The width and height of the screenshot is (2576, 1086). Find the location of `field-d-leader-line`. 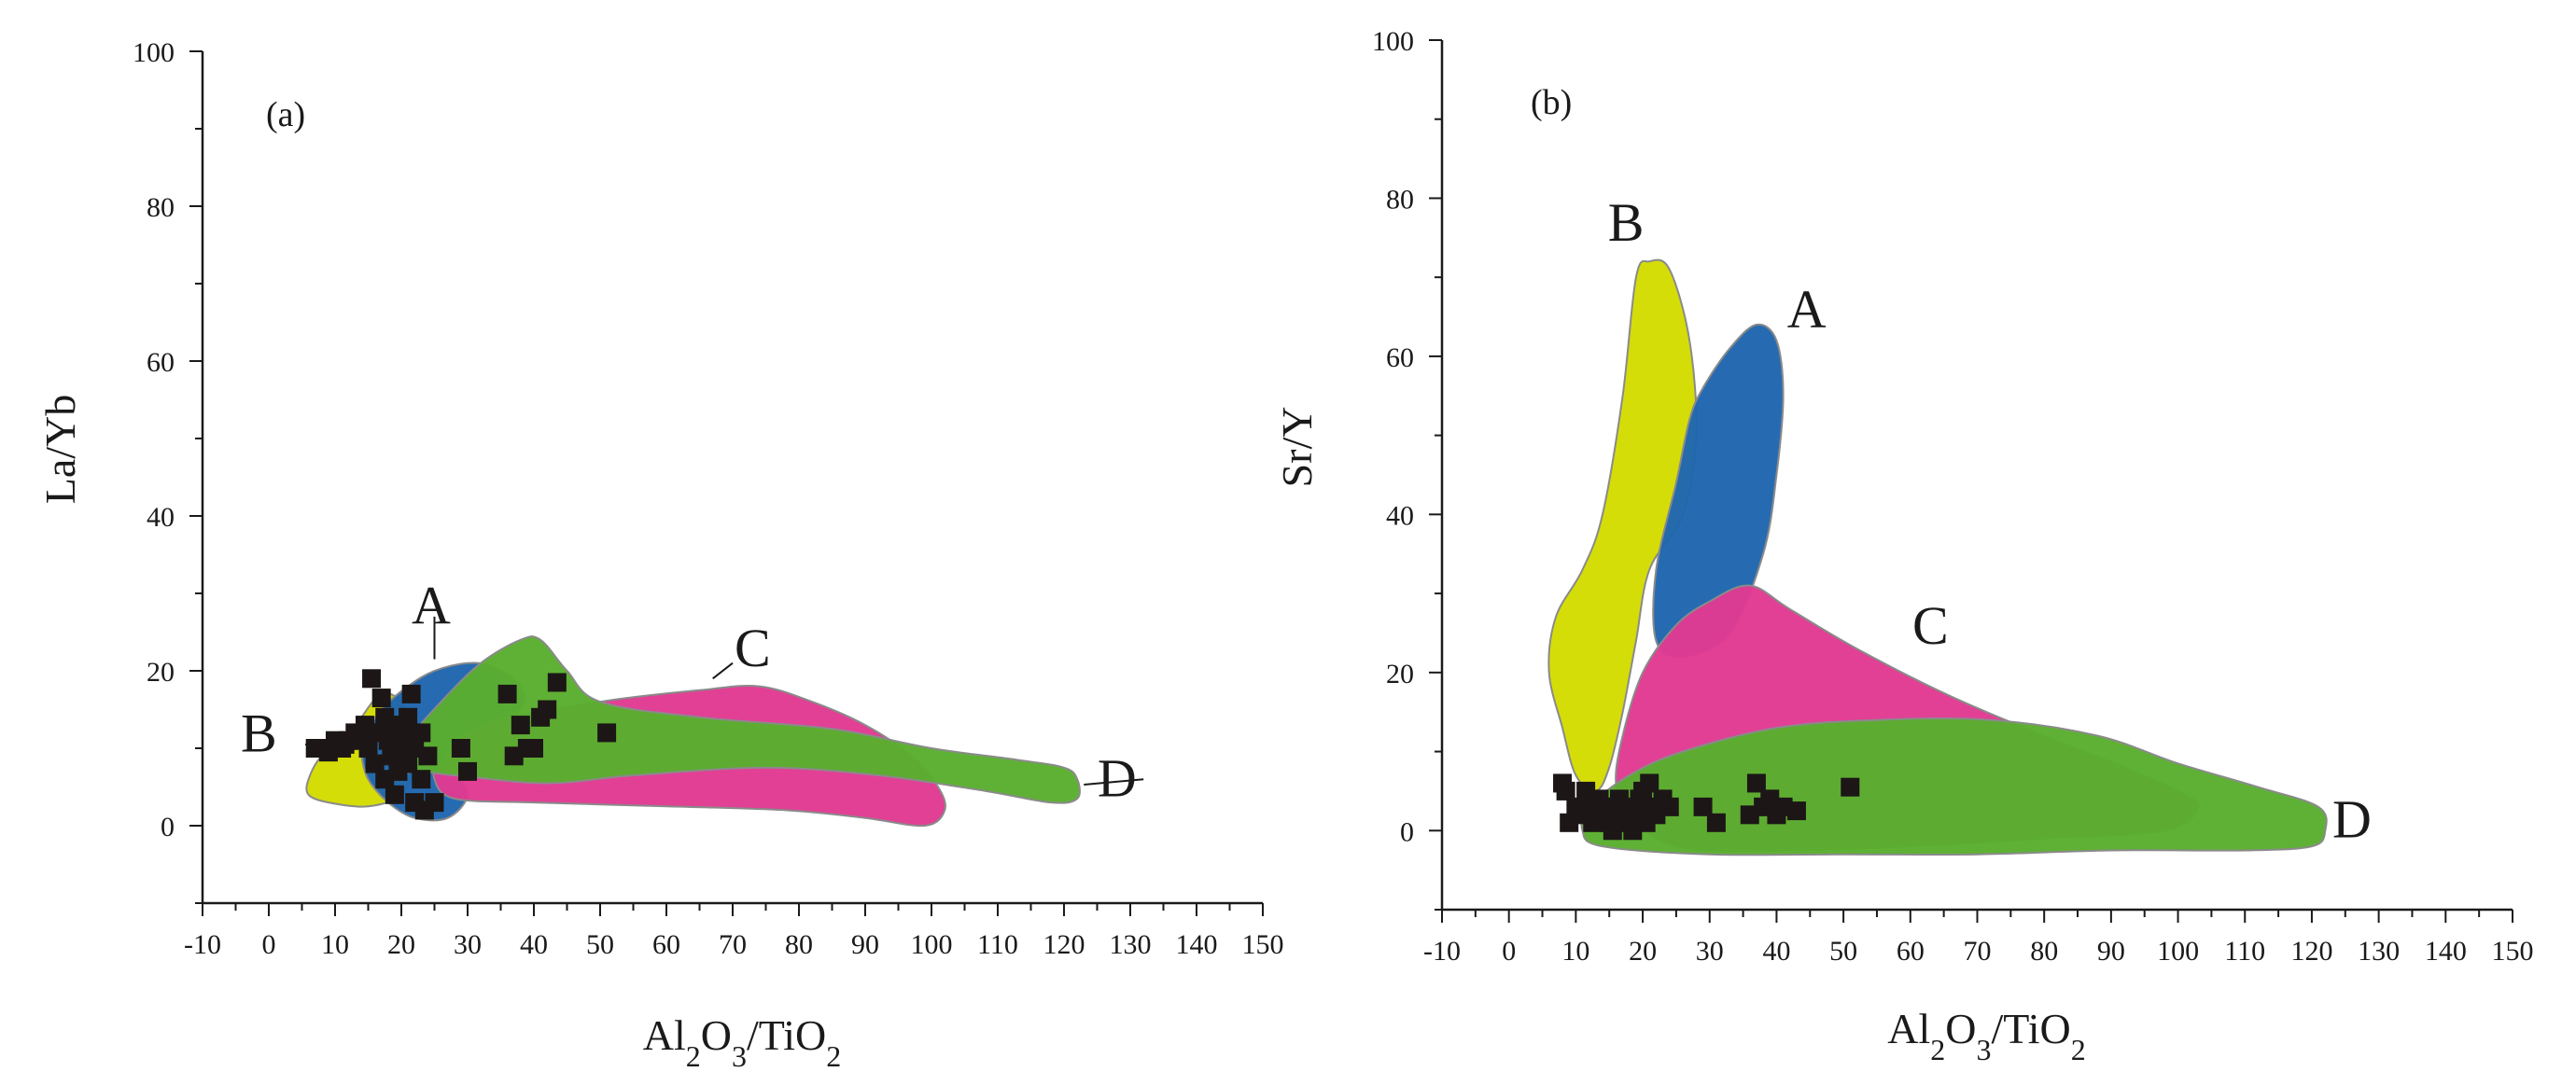

field-d-leader-line is located at coordinates (1114, 782).